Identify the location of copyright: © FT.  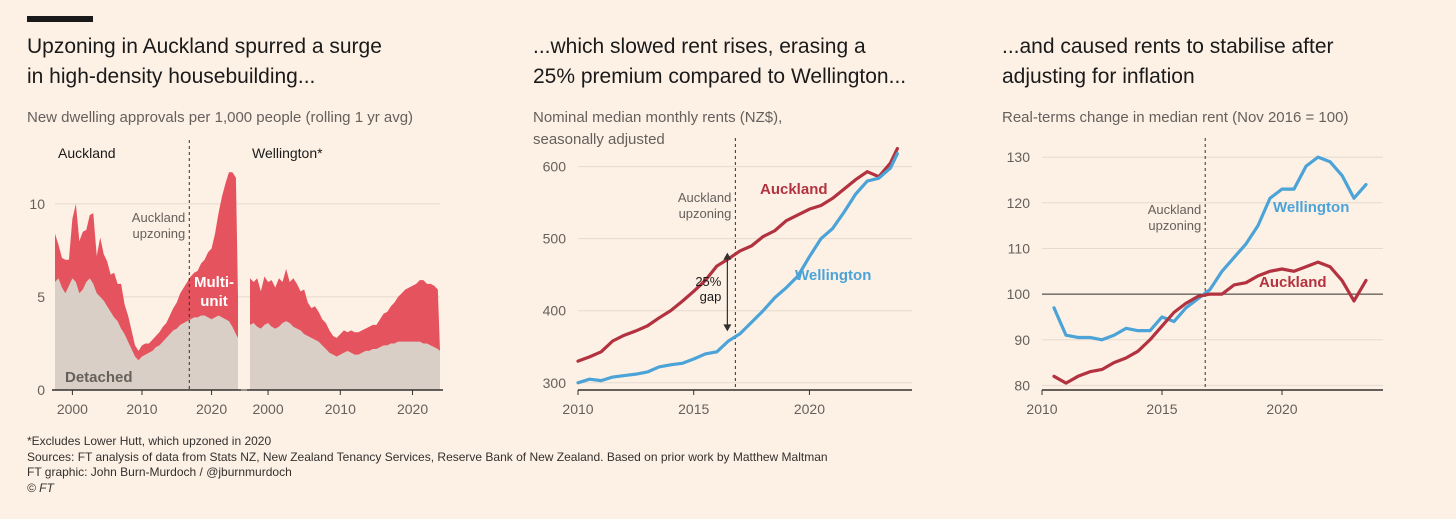
(40, 488).